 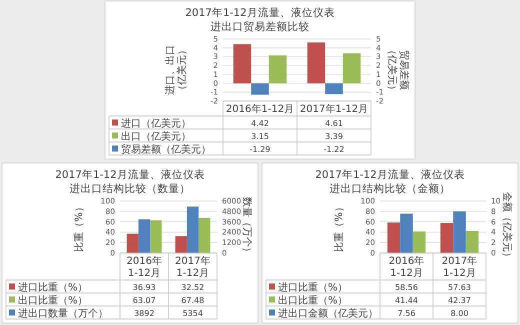 What do you see at coordinates (407, 313) in the screenshot?
I see `data-label: 7.56` at bounding box center [407, 313].